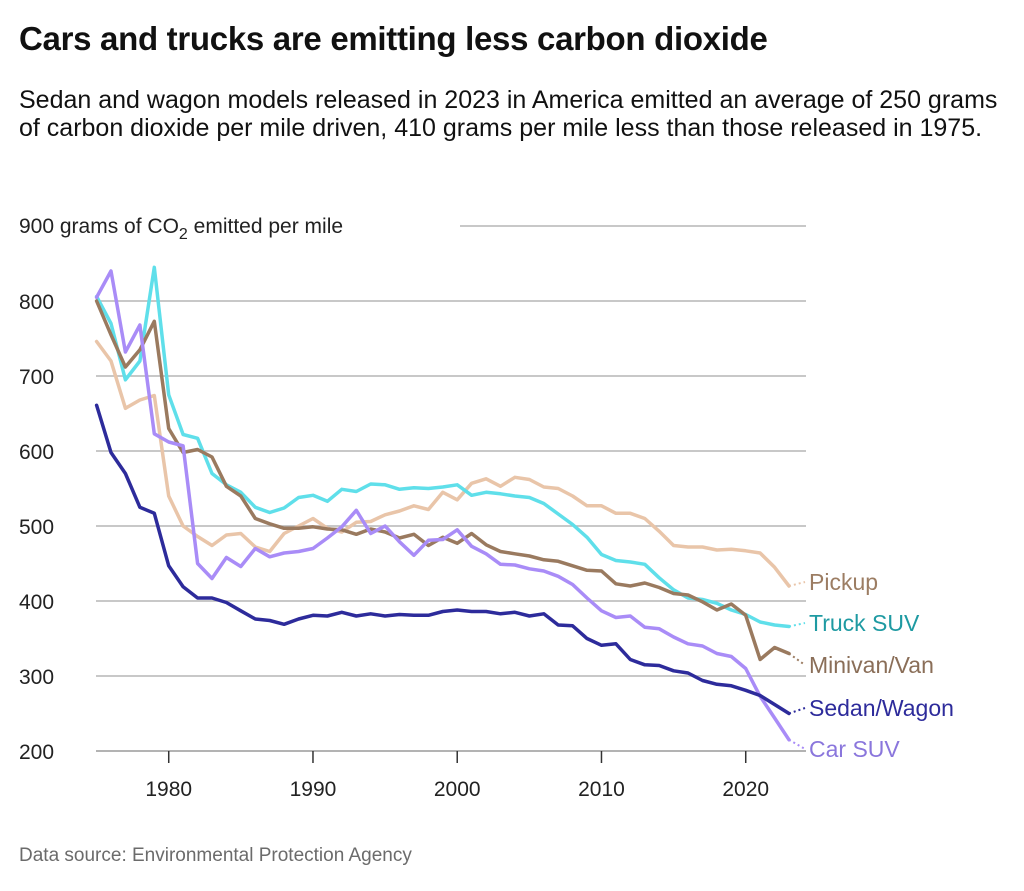 The width and height of the screenshot is (1024, 891). I want to click on series-label-minivan-van: Minivan/Van, so click(871, 665).